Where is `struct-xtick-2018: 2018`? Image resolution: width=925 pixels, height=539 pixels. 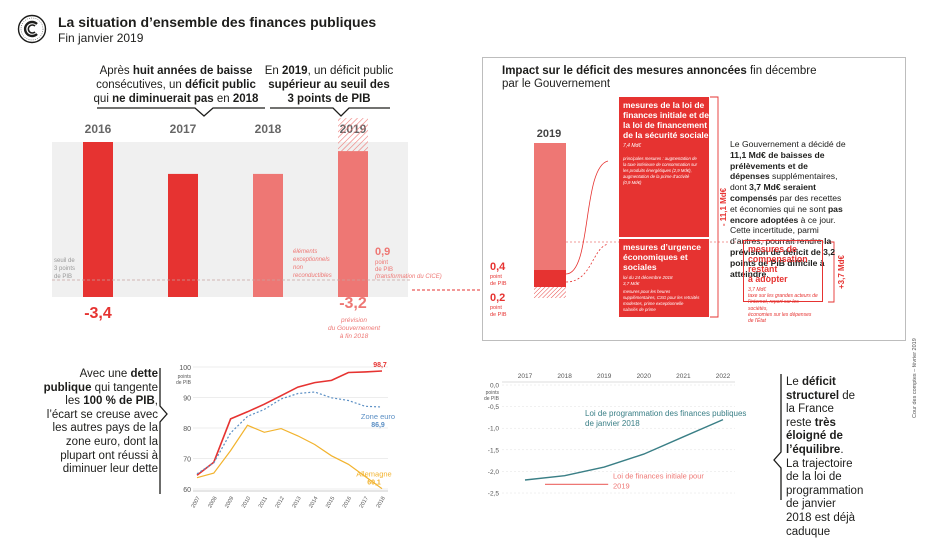
struct-xtick-2018: 2018 is located at coordinates (564, 376).